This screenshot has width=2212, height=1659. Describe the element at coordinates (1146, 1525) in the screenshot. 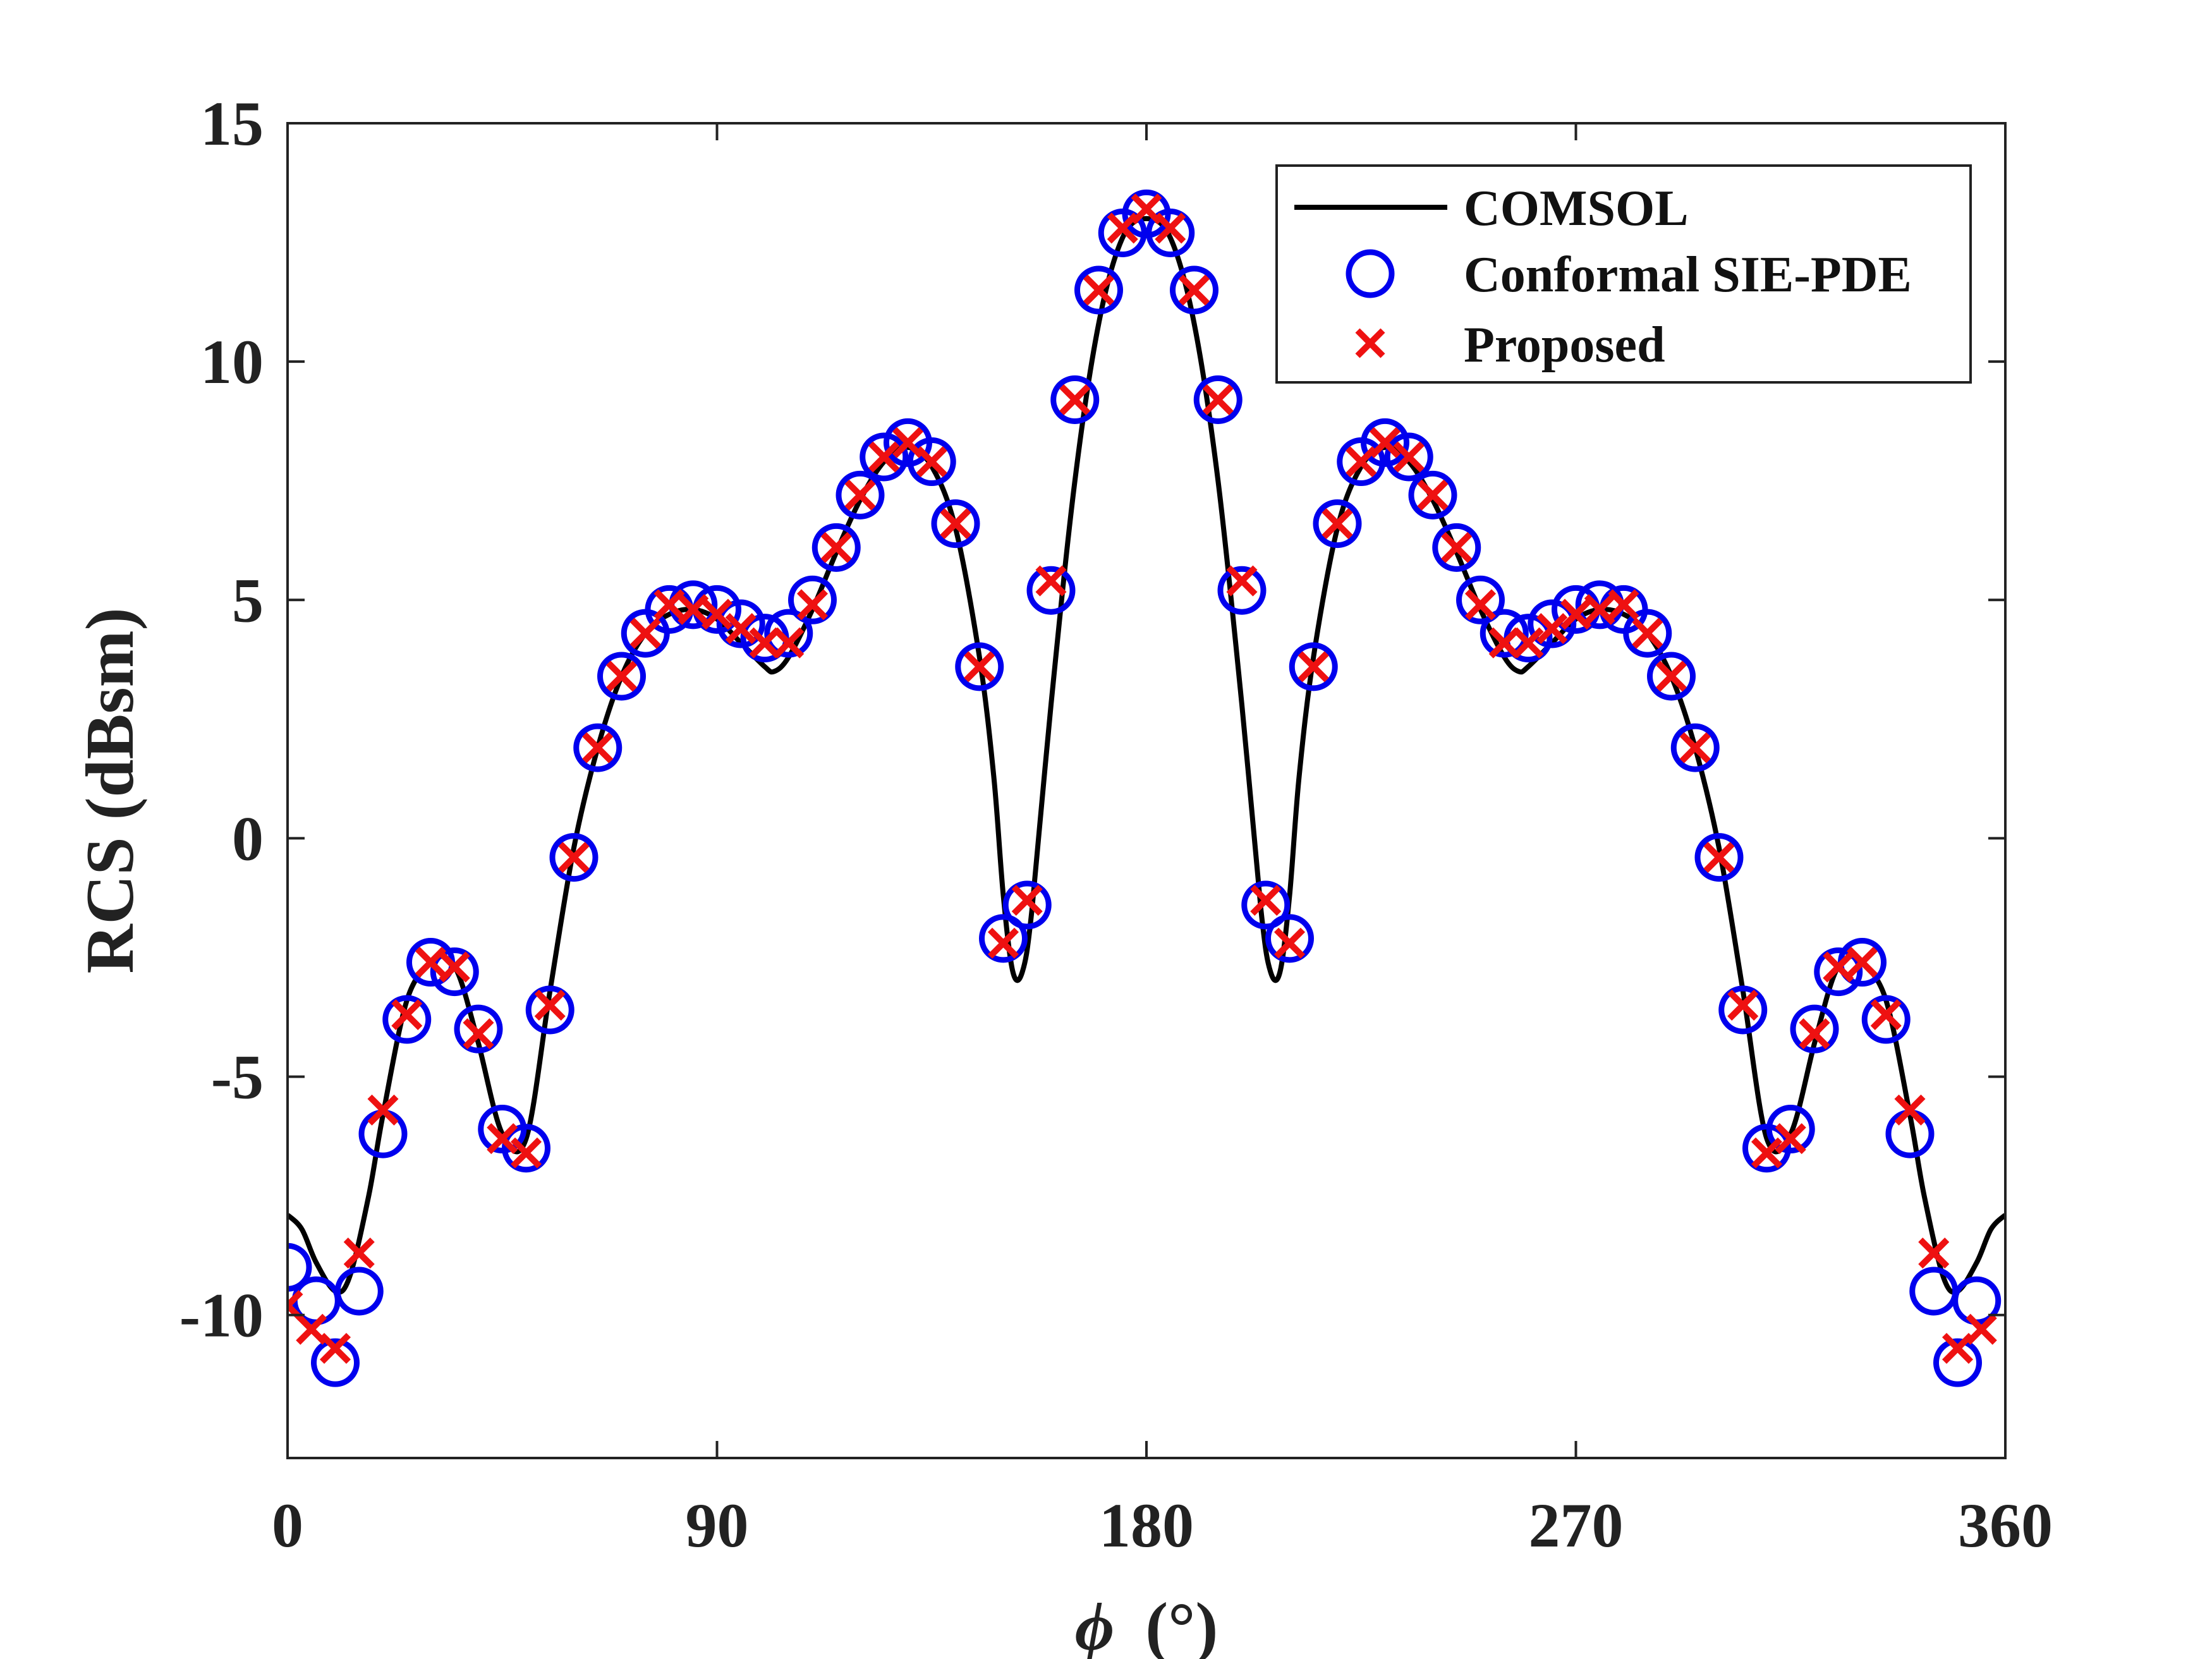

I see `x-tick-label: 180` at that location.